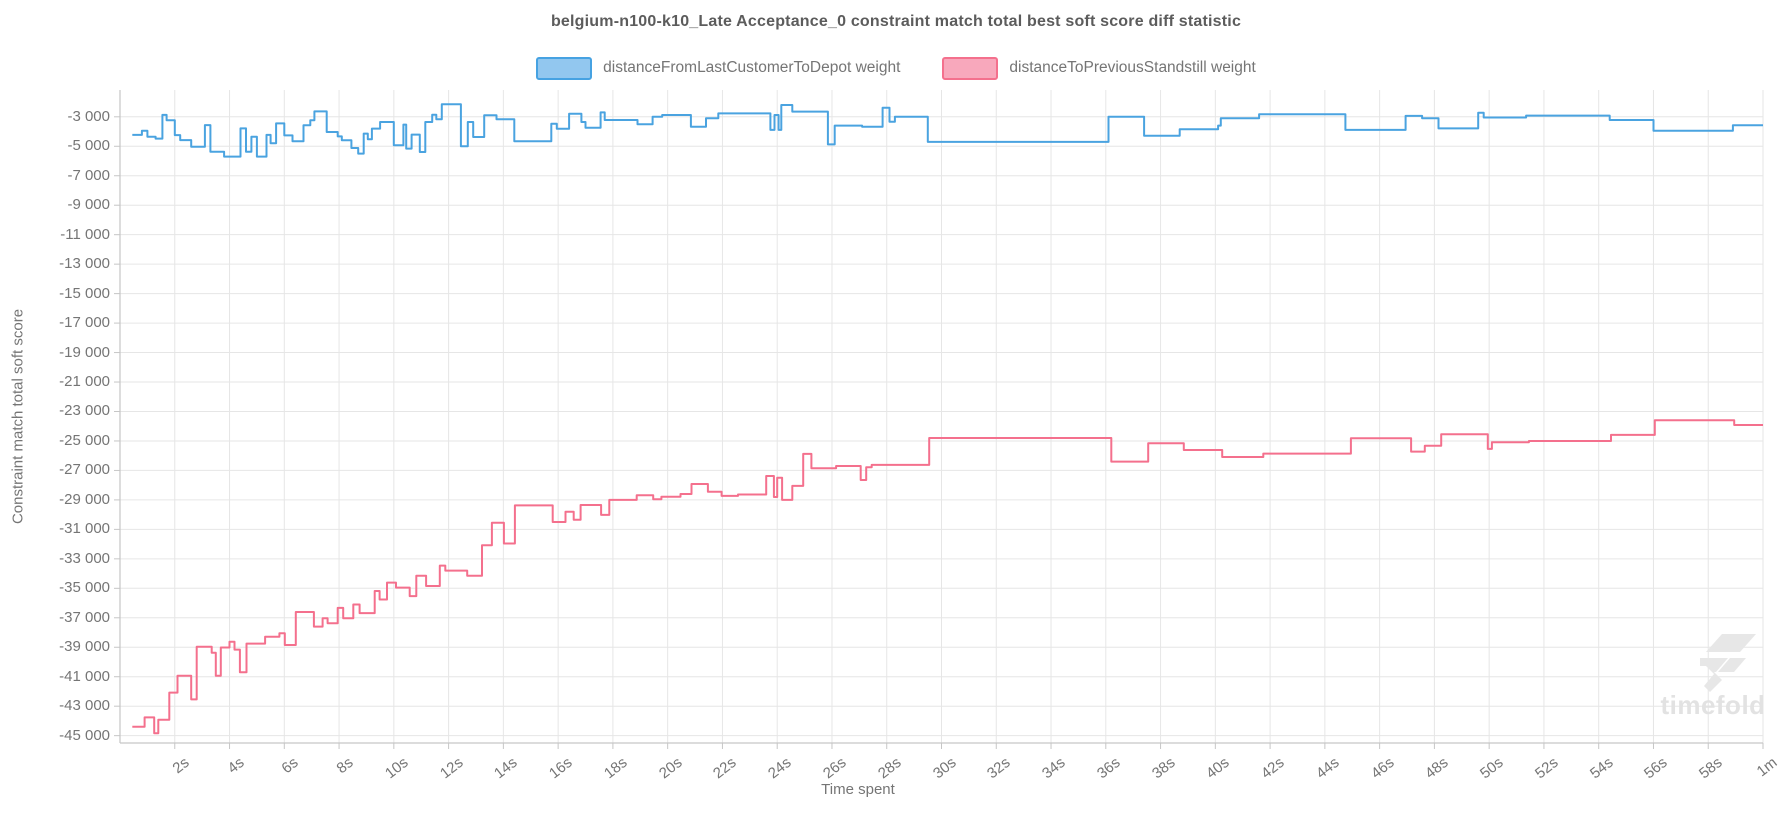  Describe the element at coordinates (88, 146) in the screenshot. I see `y-tick-label: -5 000` at that location.